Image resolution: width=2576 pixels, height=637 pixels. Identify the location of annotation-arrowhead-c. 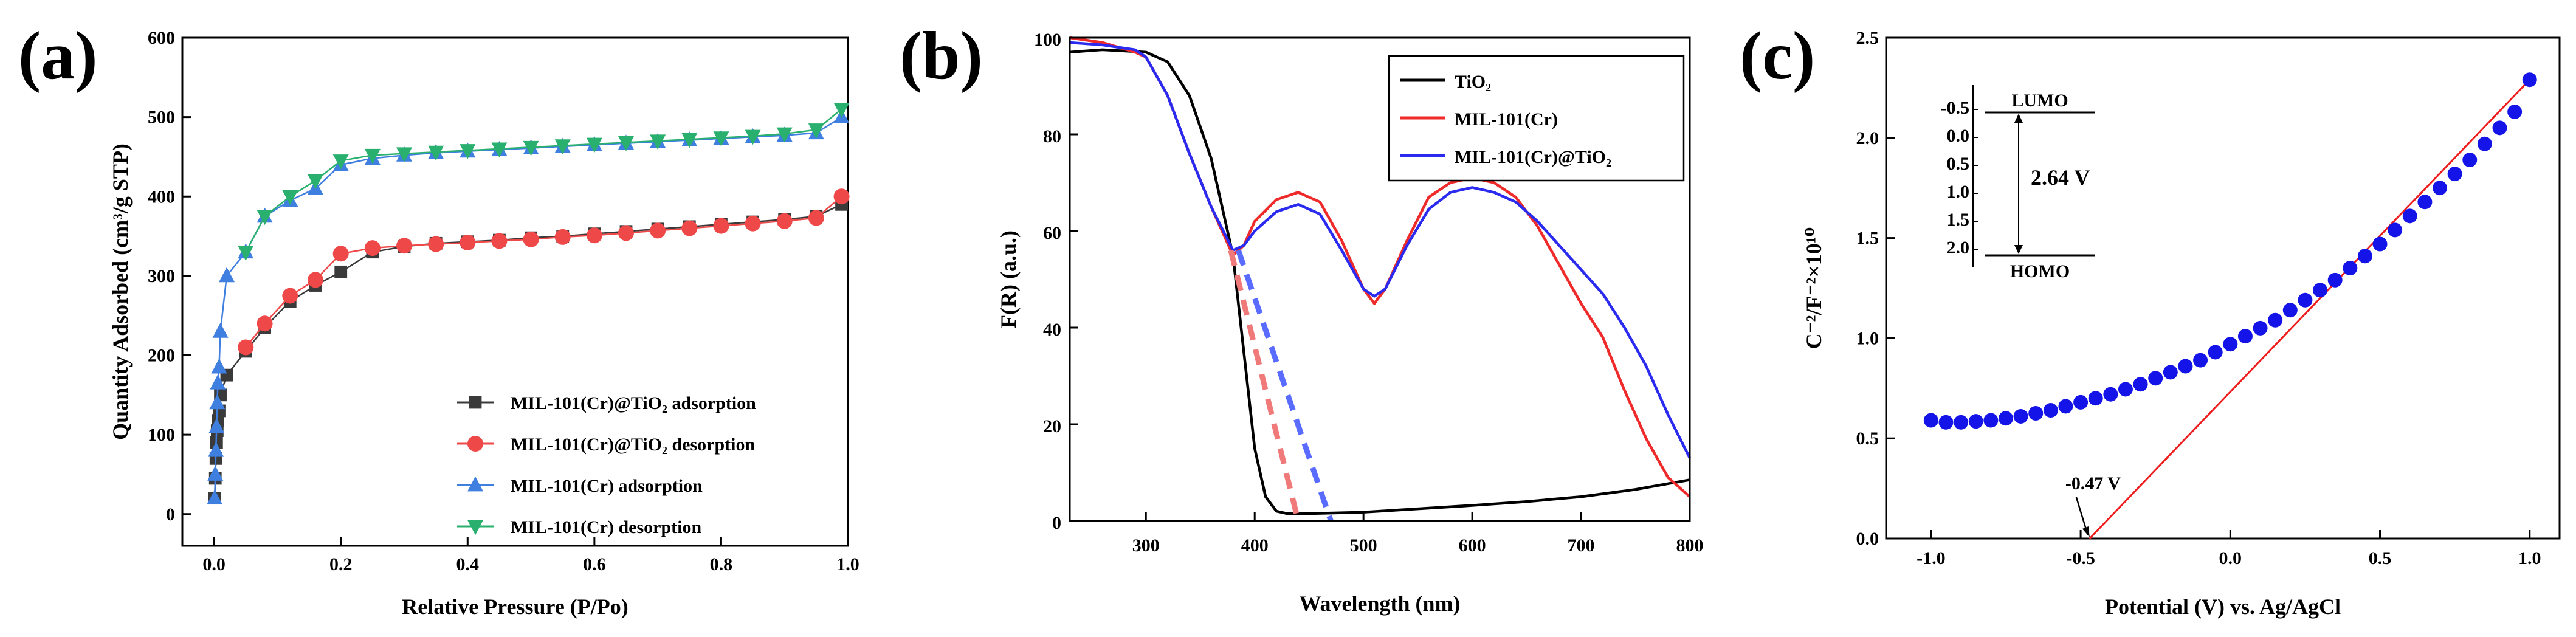
(2086, 531).